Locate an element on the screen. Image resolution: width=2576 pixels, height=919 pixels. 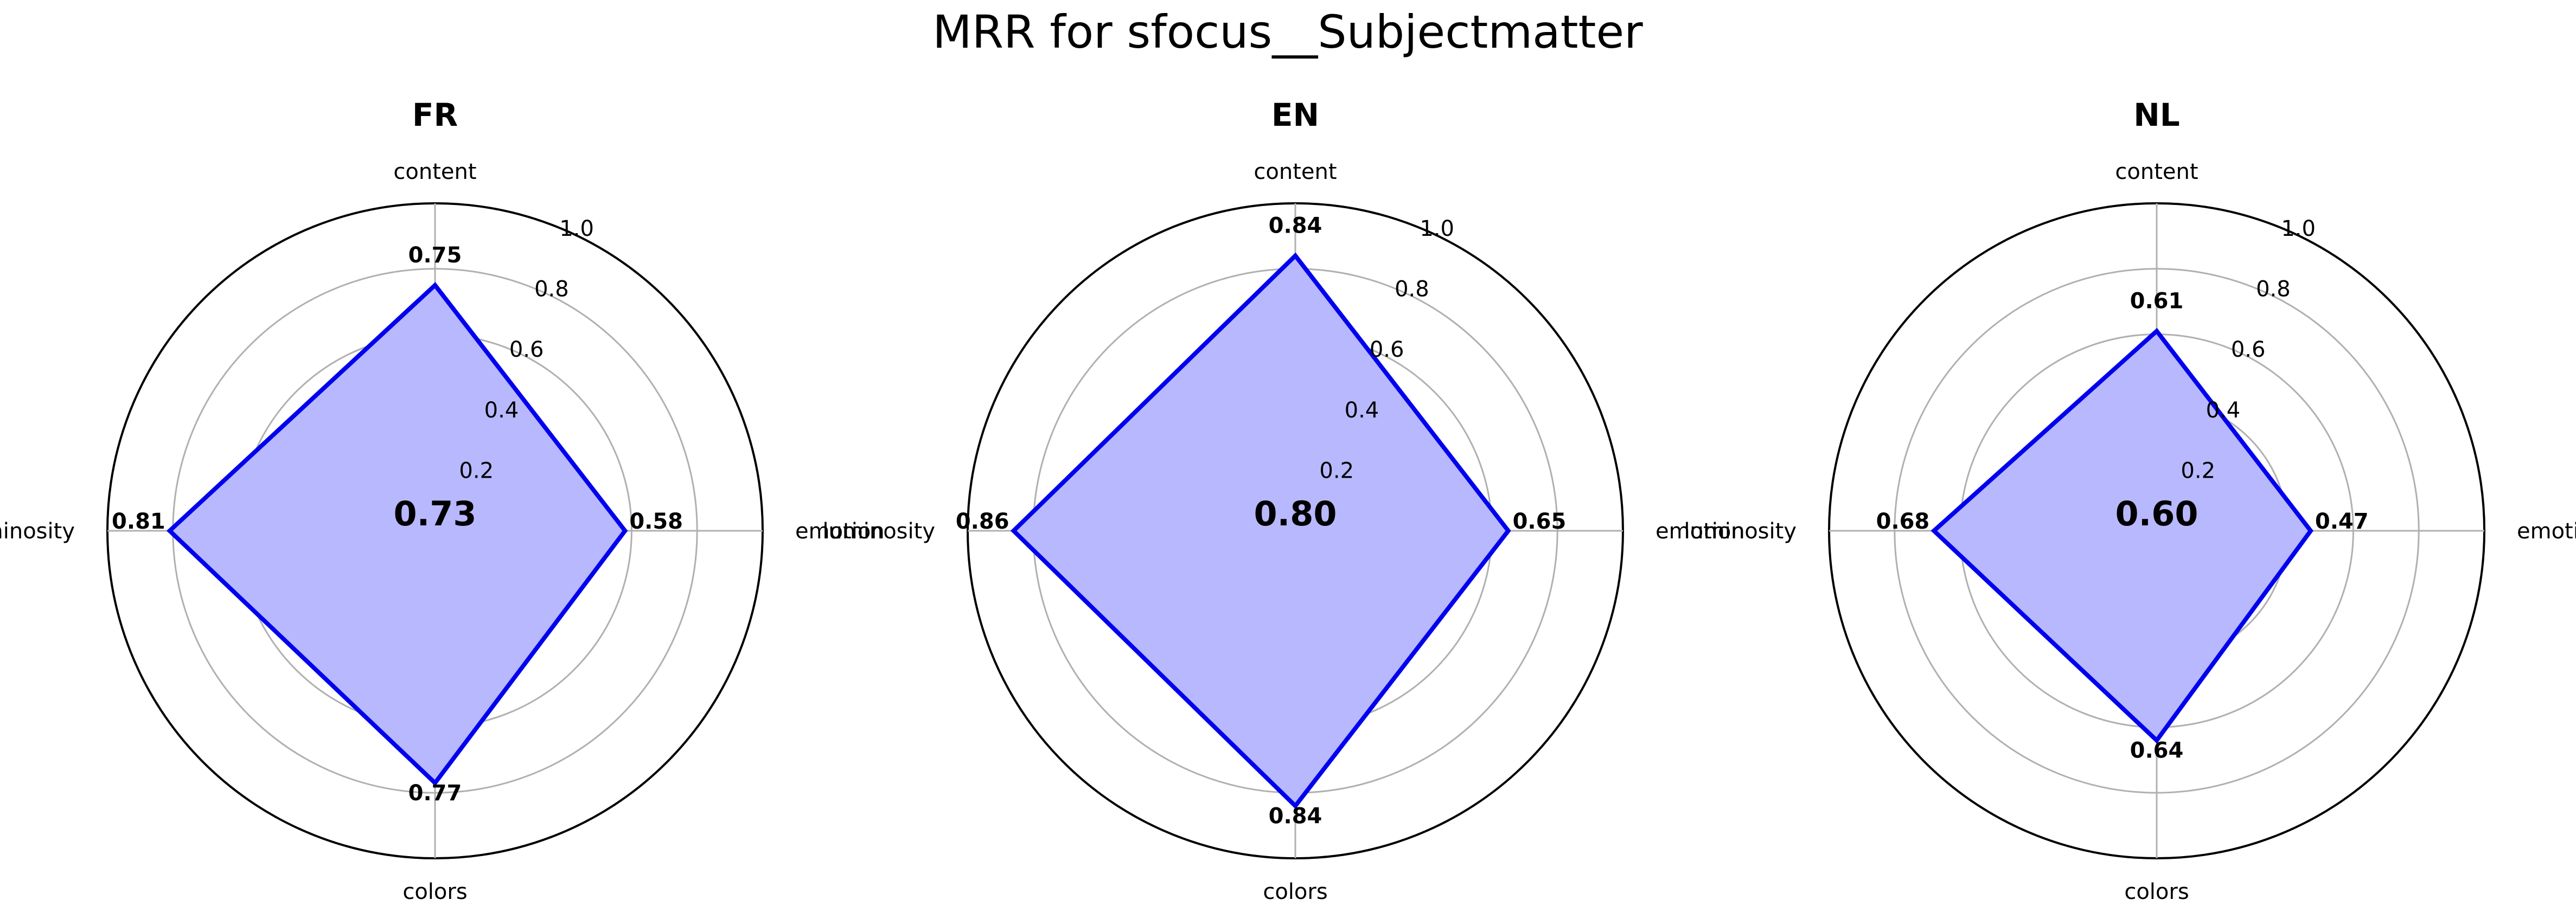
center-value: 0.73 is located at coordinates (435, 514).